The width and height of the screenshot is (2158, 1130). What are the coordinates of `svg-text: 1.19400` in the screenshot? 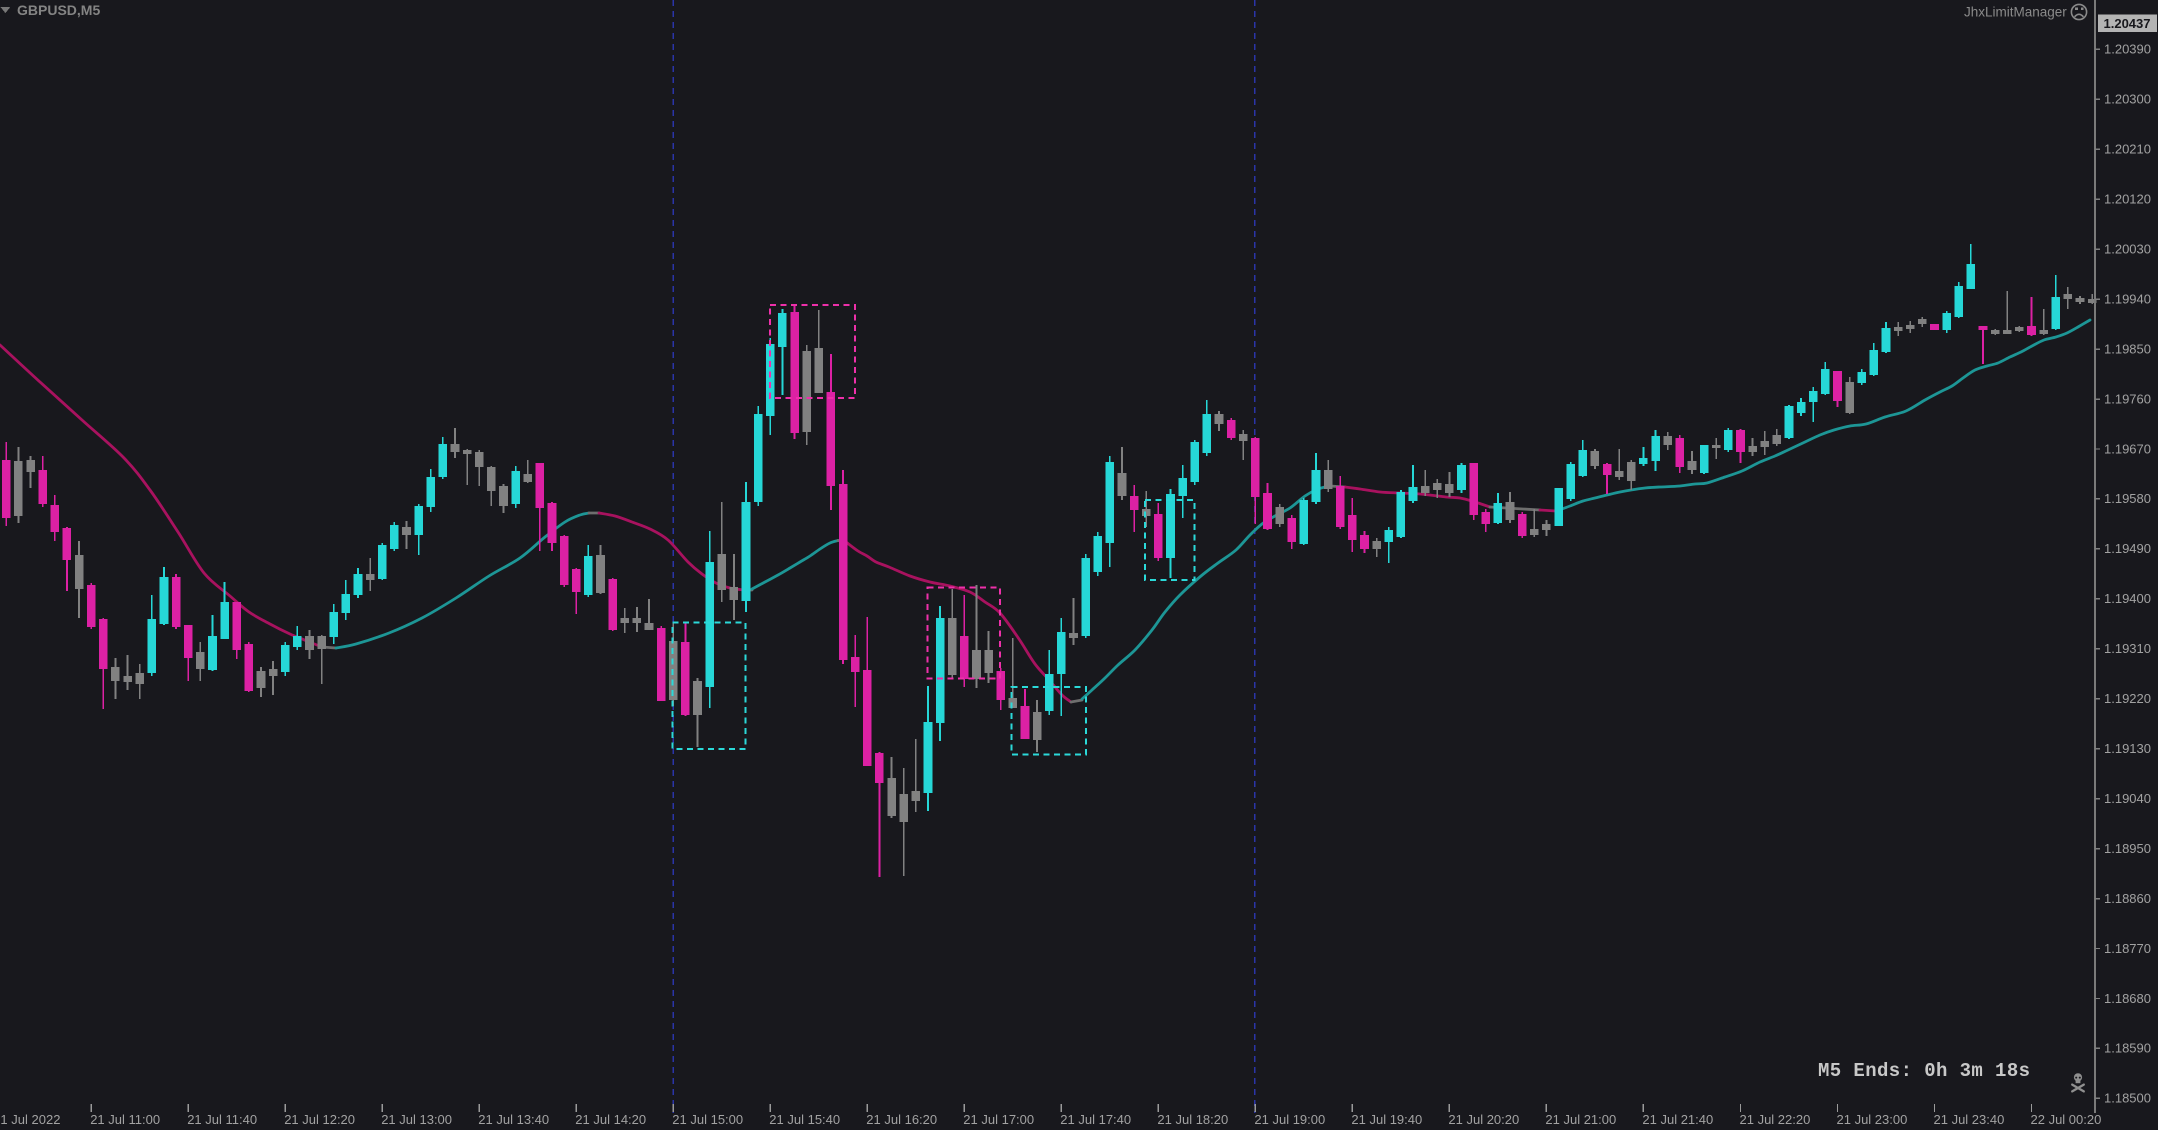 It's located at (2127, 598).